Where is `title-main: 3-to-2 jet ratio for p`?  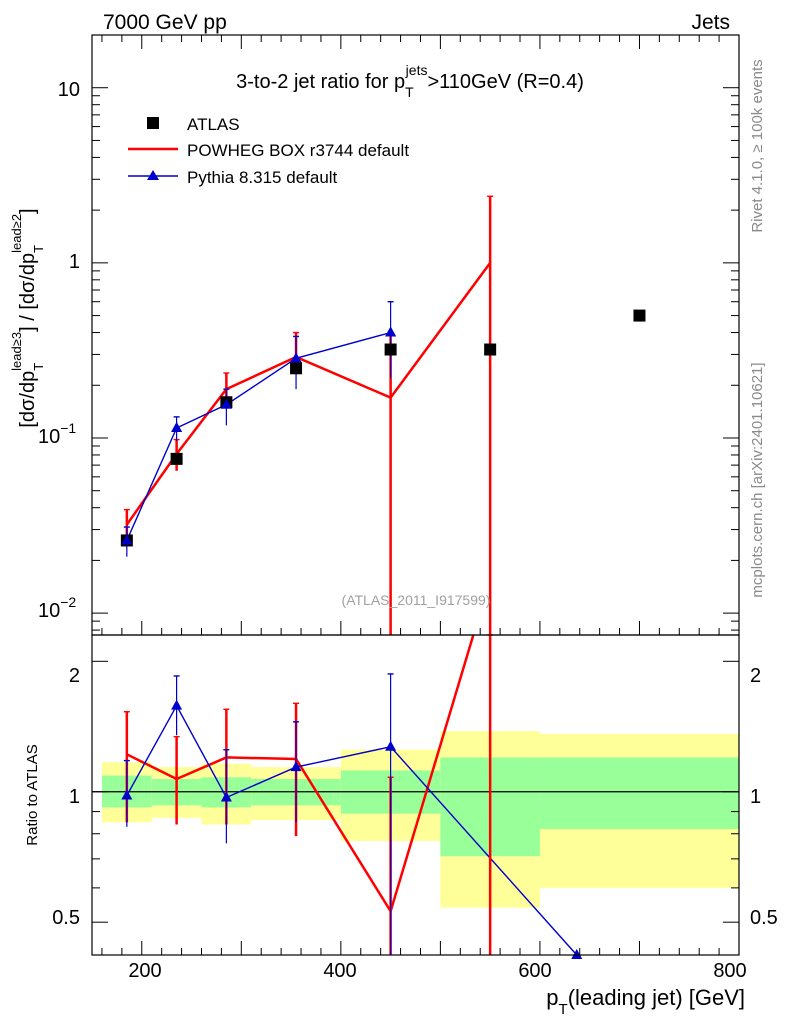
title-main: 3-to-2 jet ratio for p is located at coordinates (320, 82).